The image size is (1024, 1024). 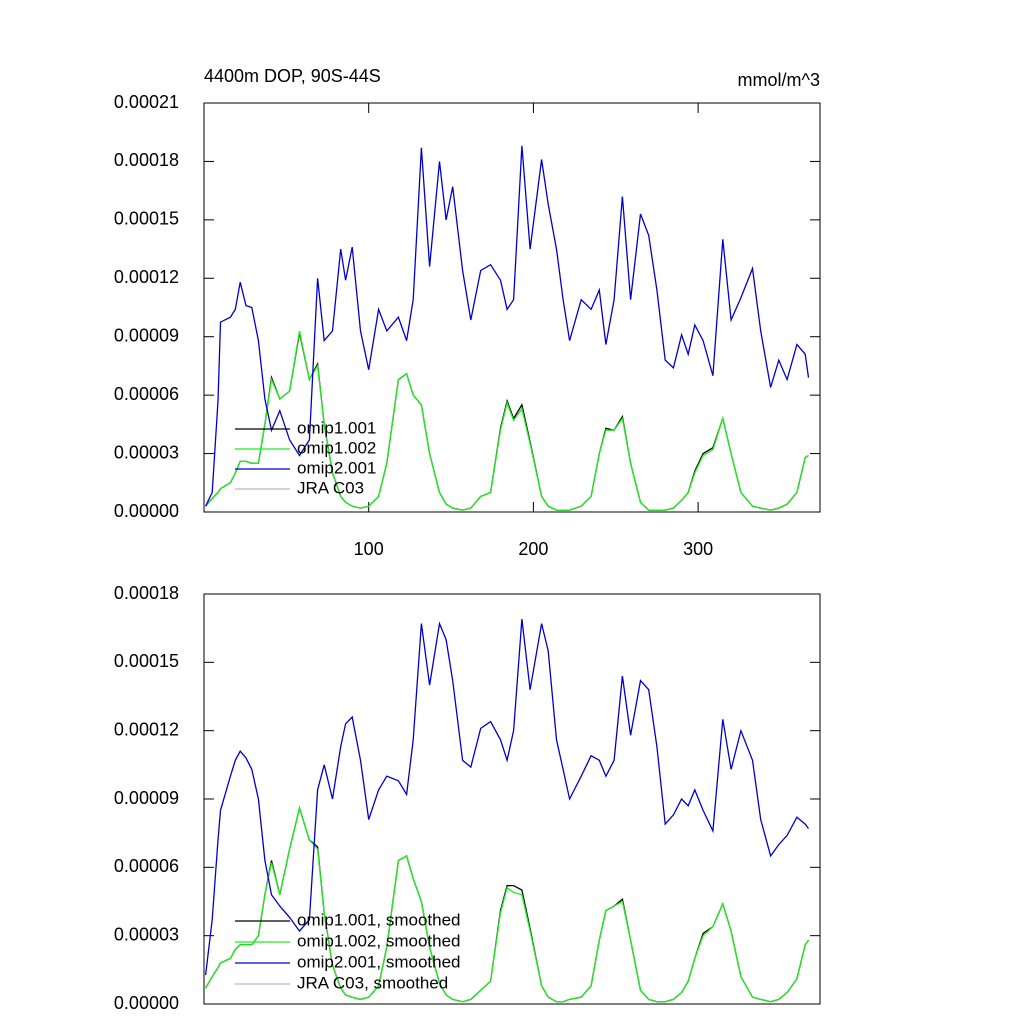 What do you see at coordinates (146, 102) in the screenshot?
I see `y-tick-label: 0.00021` at bounding box center [146, 102].